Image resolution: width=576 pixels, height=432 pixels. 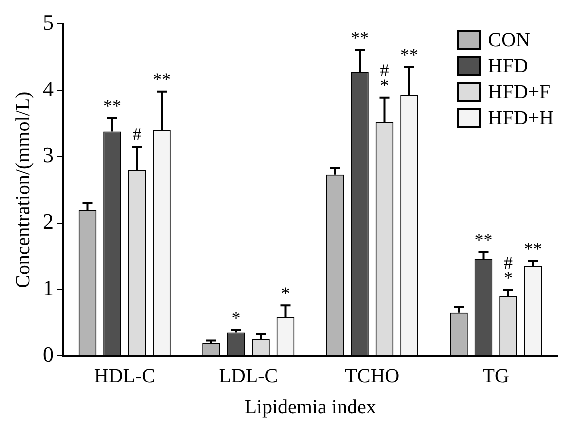 What do you see at coordinates (137, 134) in the screenshot?
I see `annotation: #` at bounding box center [137, 134].